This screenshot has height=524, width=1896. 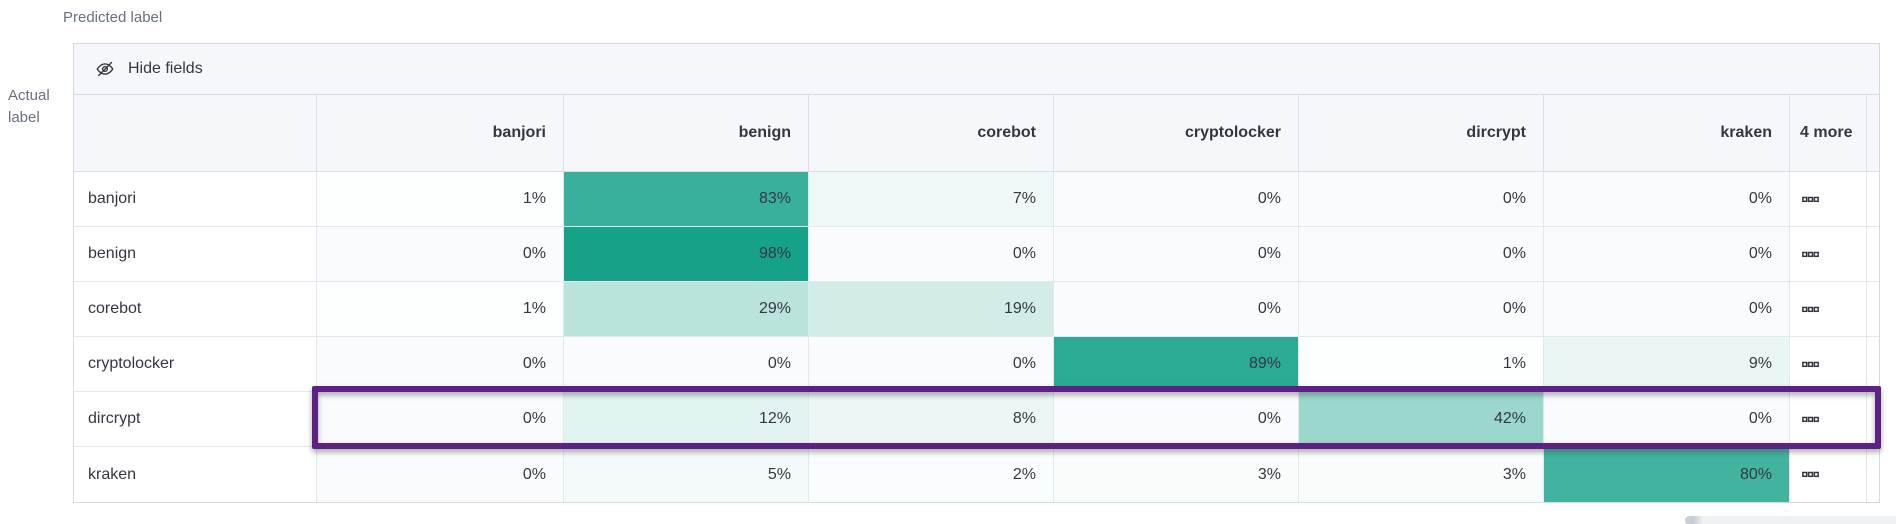 I want to click on column-header-kraken: kraken, so click(x=1666, y=133).